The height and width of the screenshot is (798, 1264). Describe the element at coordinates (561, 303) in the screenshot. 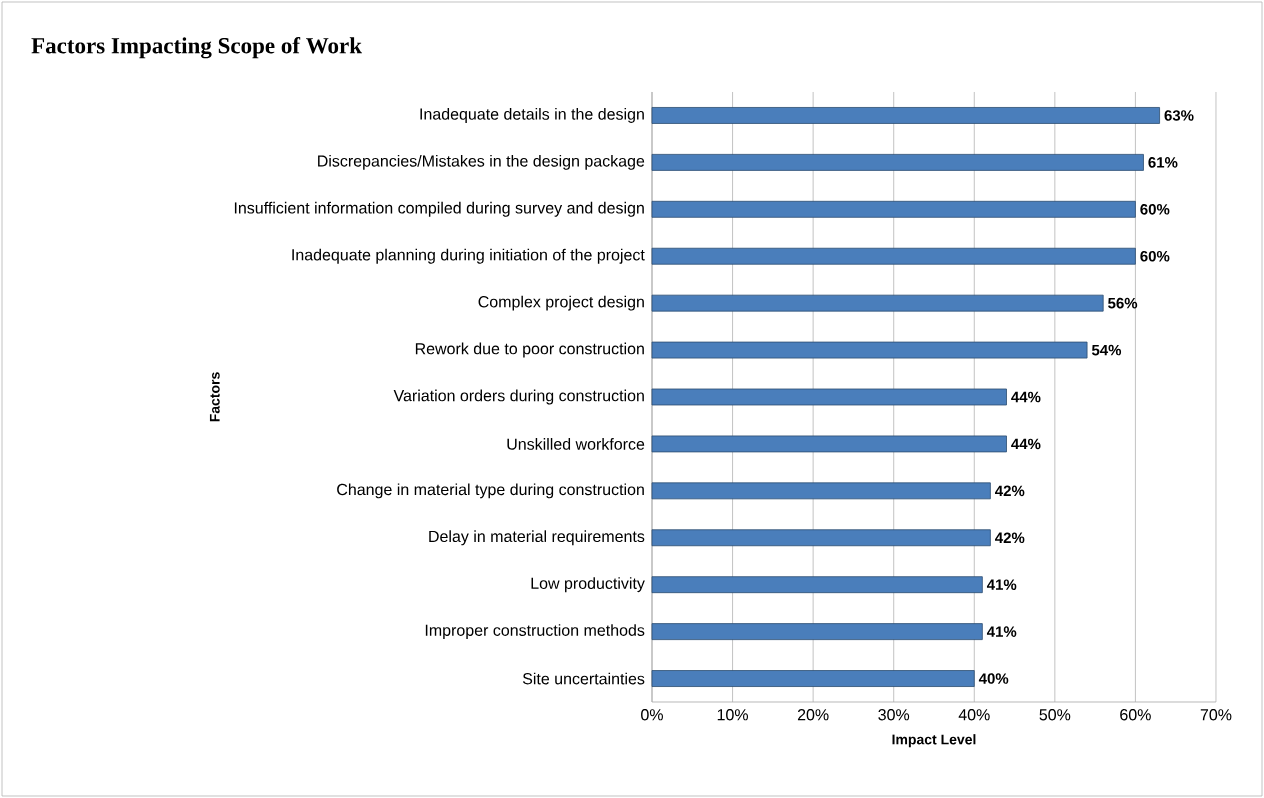

I see `y-tick-label: Complex project design` at that location.